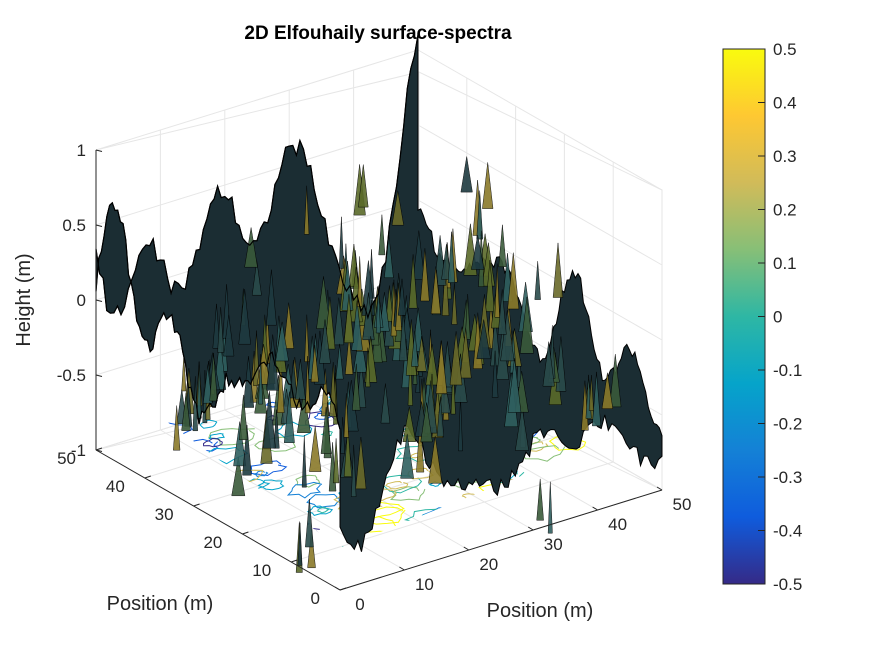  What do you see at coordinates (212, 542) in the screenshot?
I see `y-tick-label: 20` at bounding box center [212, 542].